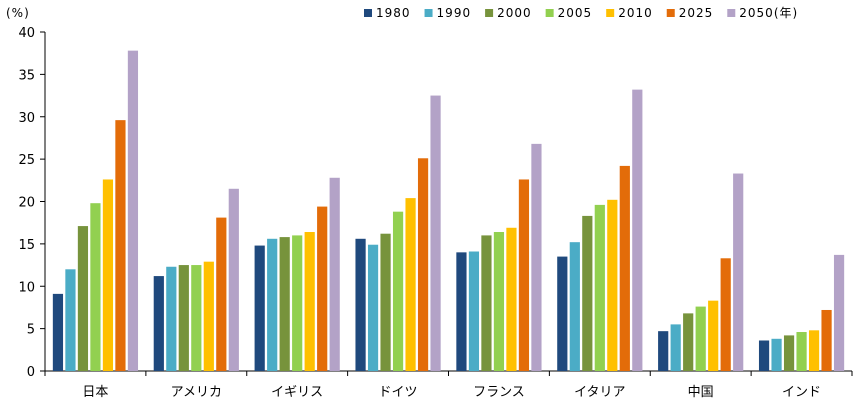  I want to click on bar-2025-アメリカ, so click(221, 294).